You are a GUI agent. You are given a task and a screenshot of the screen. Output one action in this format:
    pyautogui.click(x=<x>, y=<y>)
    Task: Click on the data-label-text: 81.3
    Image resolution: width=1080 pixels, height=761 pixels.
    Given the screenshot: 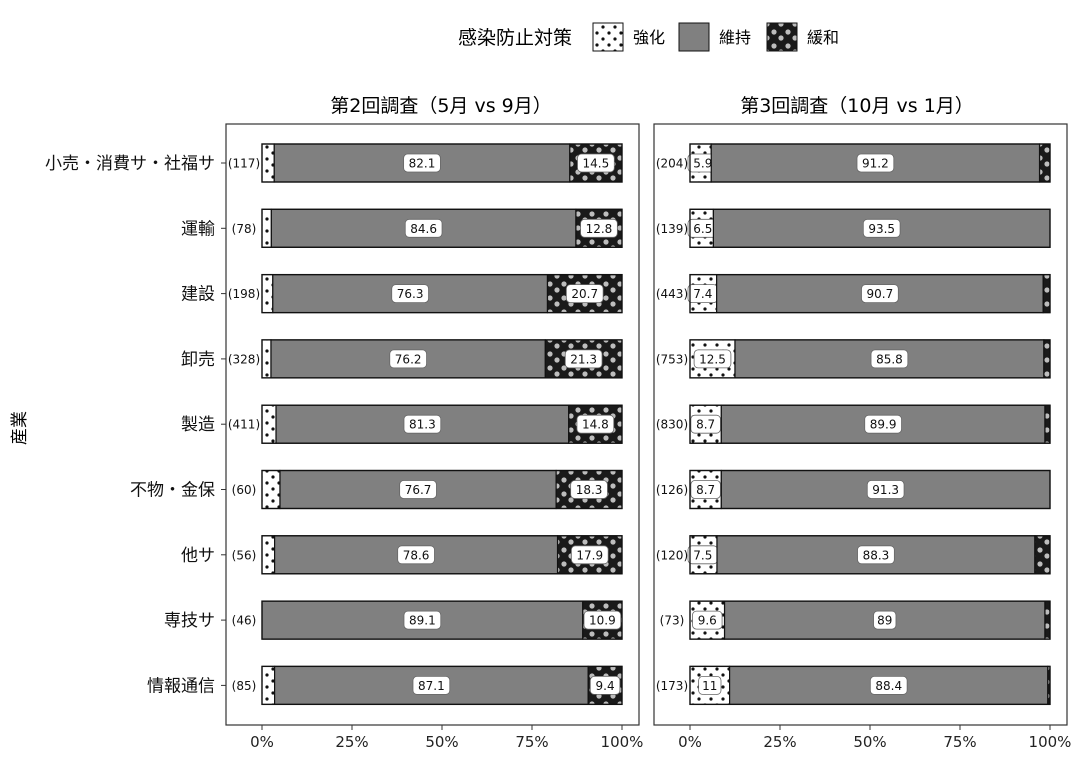 What is the action you would take?
    pyautogui.click(x=422, y=425)
    